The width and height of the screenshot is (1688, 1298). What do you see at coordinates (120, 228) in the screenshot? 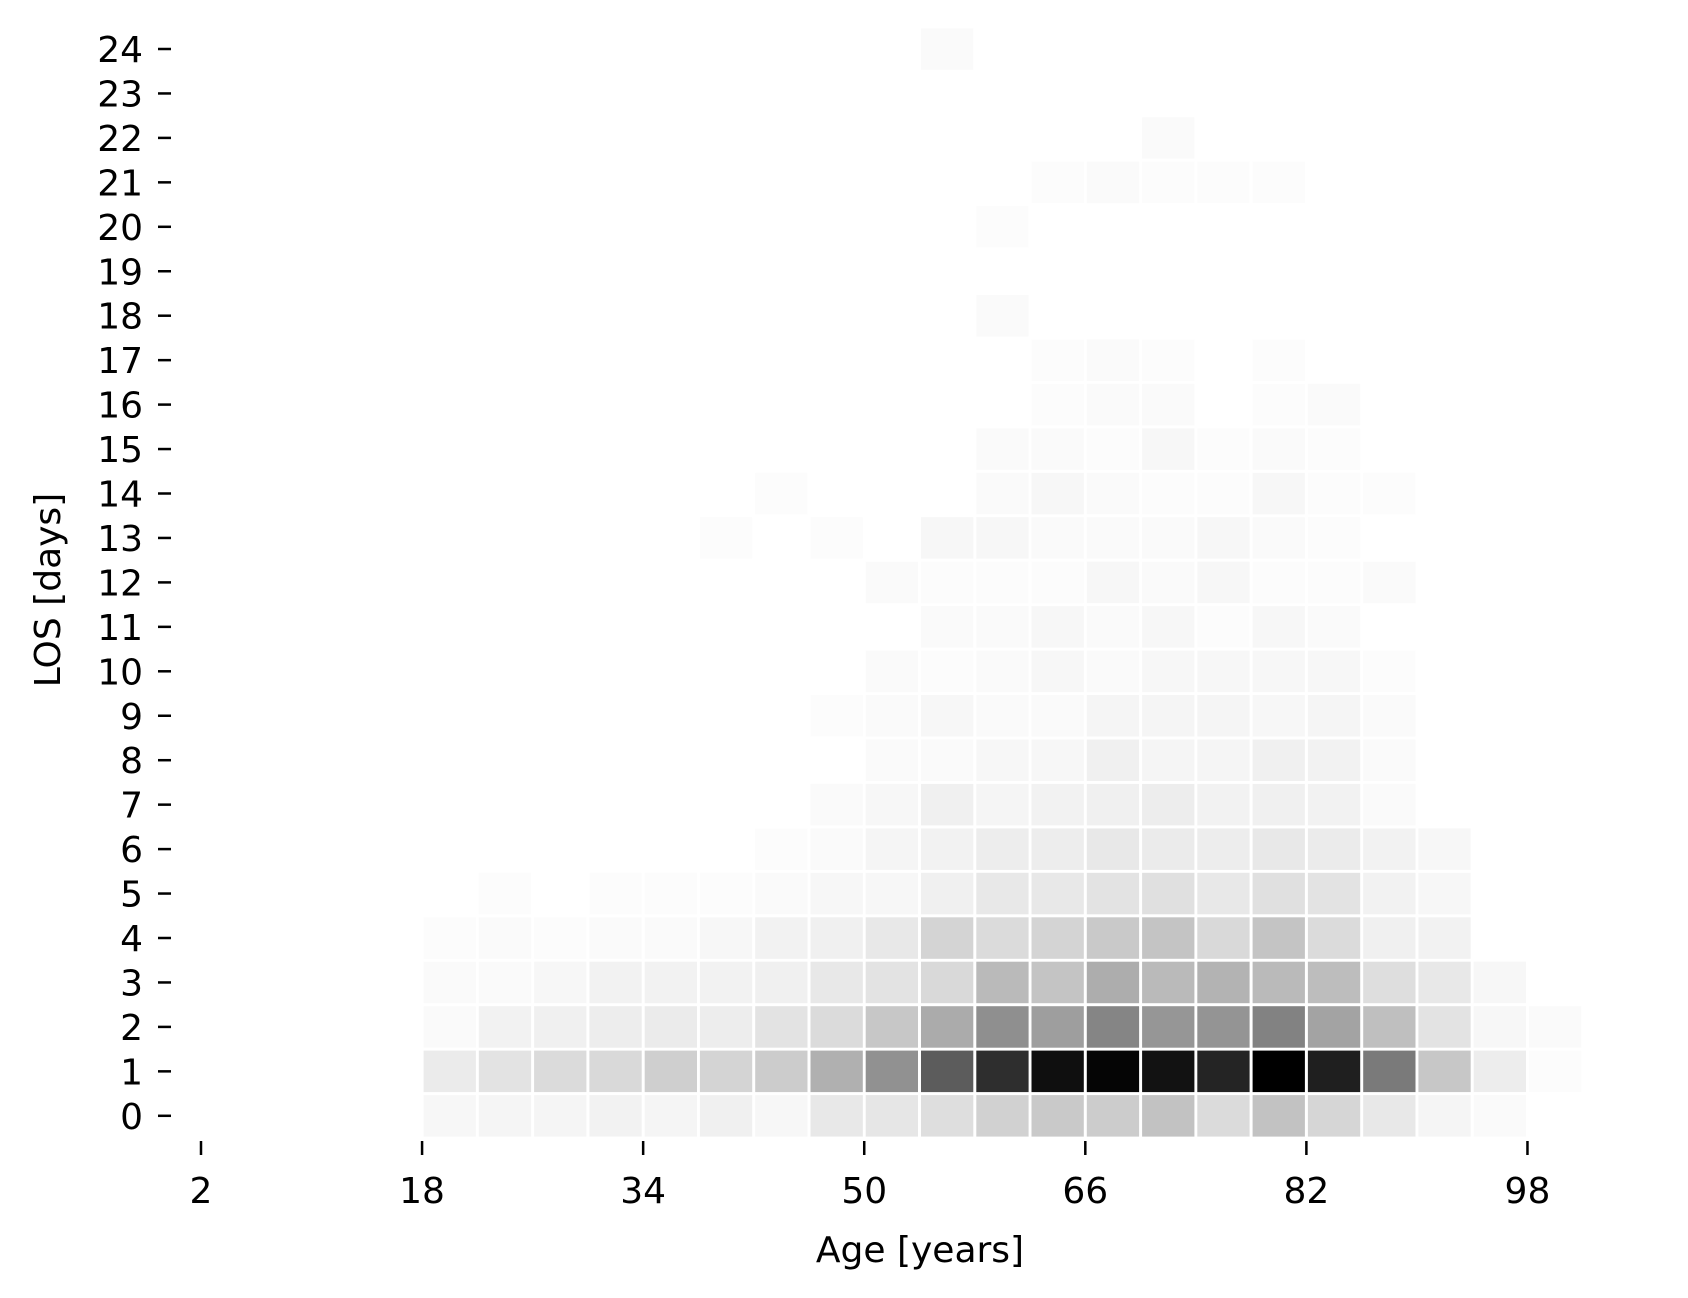
I see `y-tick-label-20: 20` at bounding box center [120, 228].